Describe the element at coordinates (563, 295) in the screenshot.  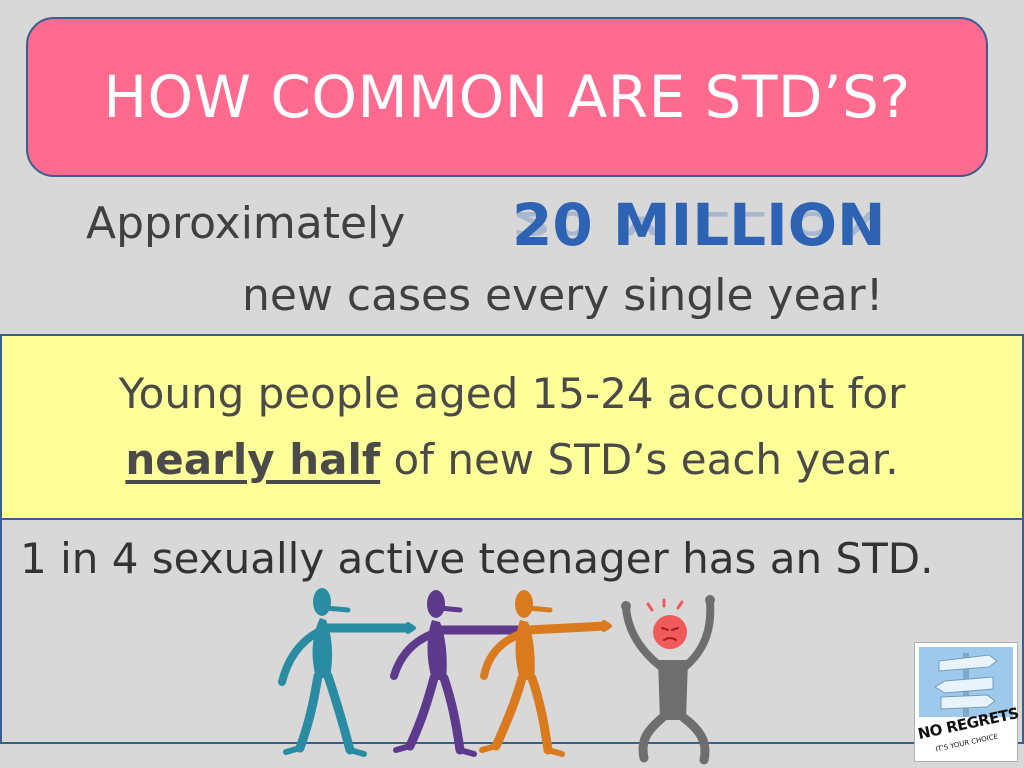
I see `new-cases-text: new cases every single year!` at that location.